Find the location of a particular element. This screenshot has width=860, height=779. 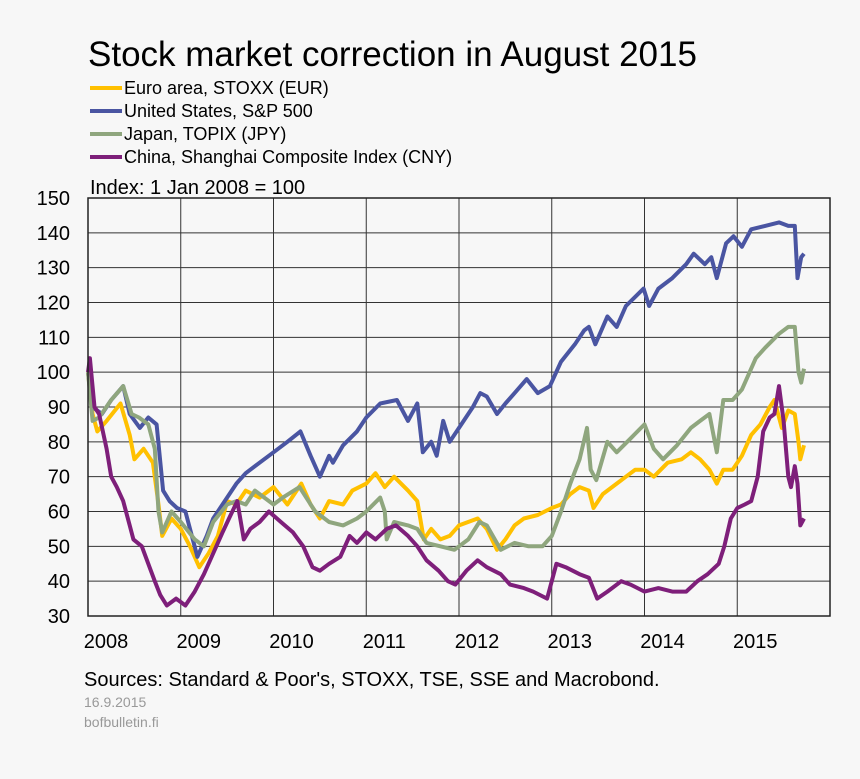

chart-title: Stock market correction in August 2015 is located at coordinates (392, 54).